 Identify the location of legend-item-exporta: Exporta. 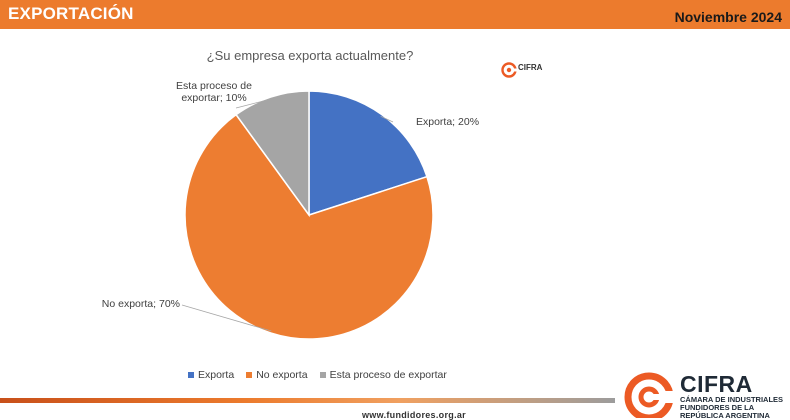
(211, 375).